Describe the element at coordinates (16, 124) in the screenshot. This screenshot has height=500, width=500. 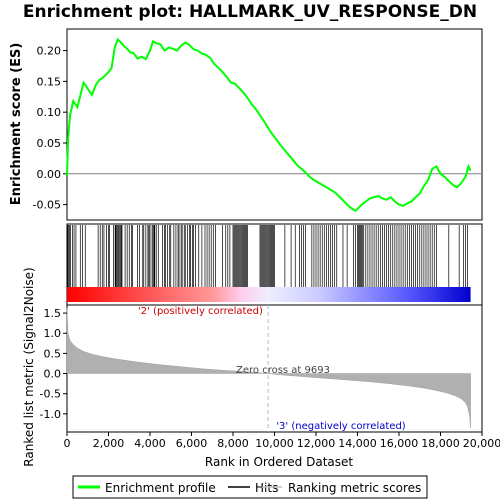
I see `es-y-axis-label: Enrichment score (ES)` at that location.